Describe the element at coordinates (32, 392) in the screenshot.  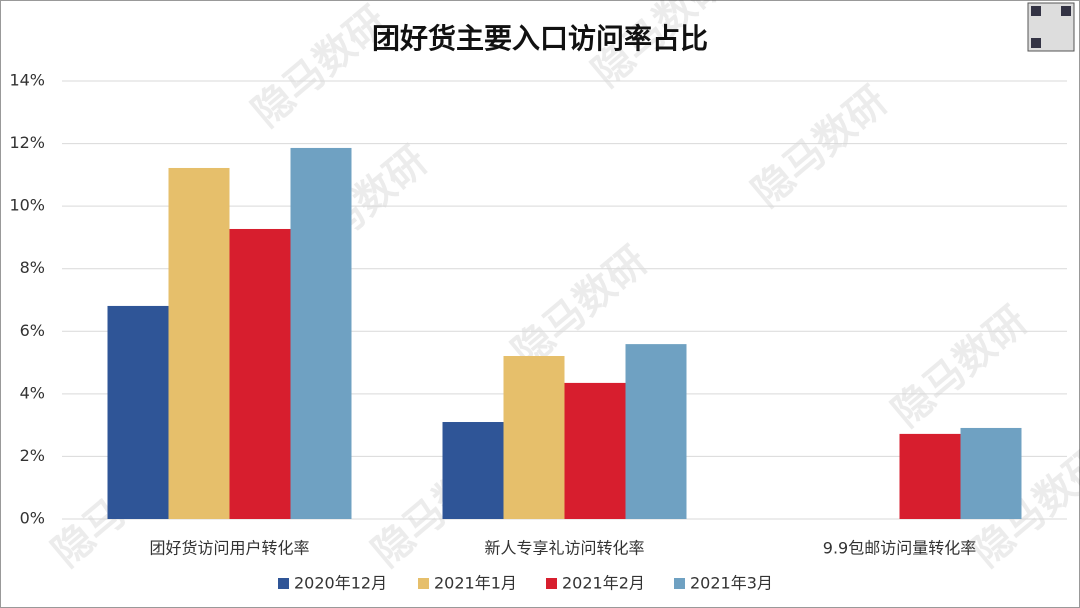
I see `y-tick-label: 4%` at that location.